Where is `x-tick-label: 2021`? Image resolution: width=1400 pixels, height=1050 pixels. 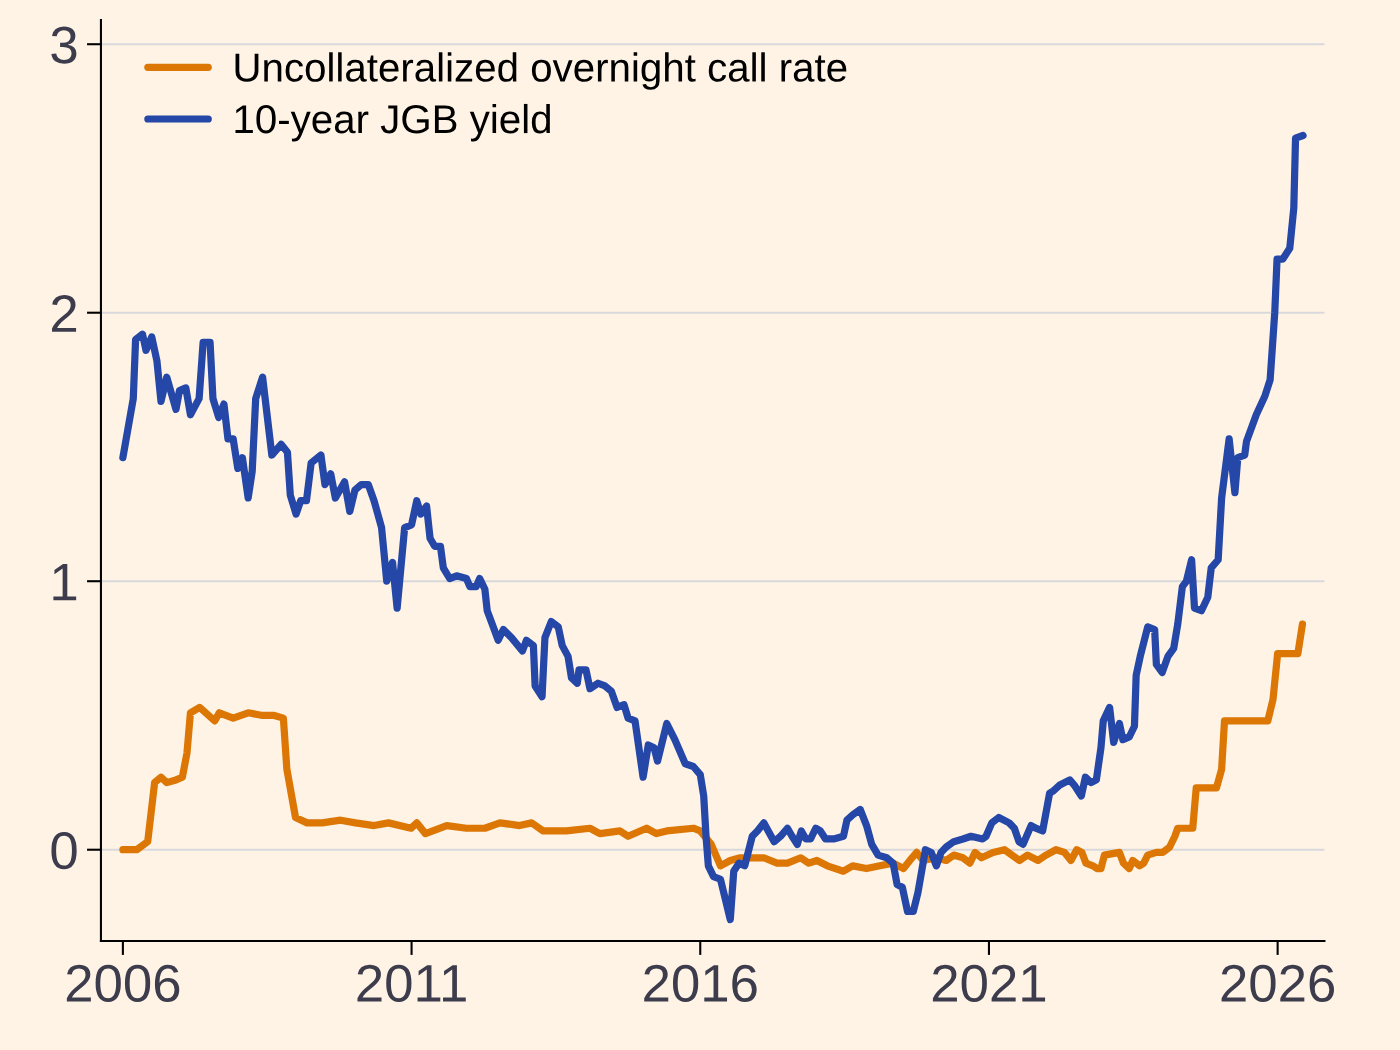
x-tick-label: 2021 is located at coordinates (989, 983).